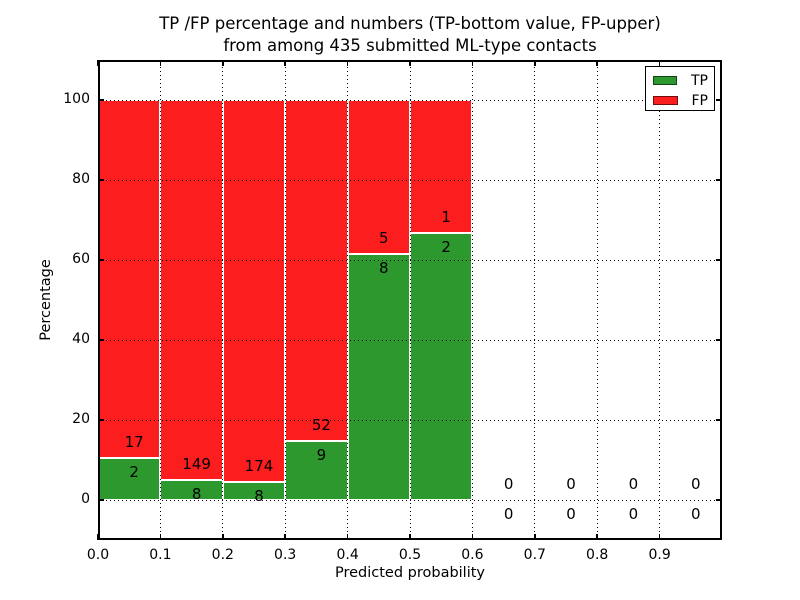 This screenshot has height=600, width=800. I want to click on x-tick-label: 0.0, so click(98, 555).